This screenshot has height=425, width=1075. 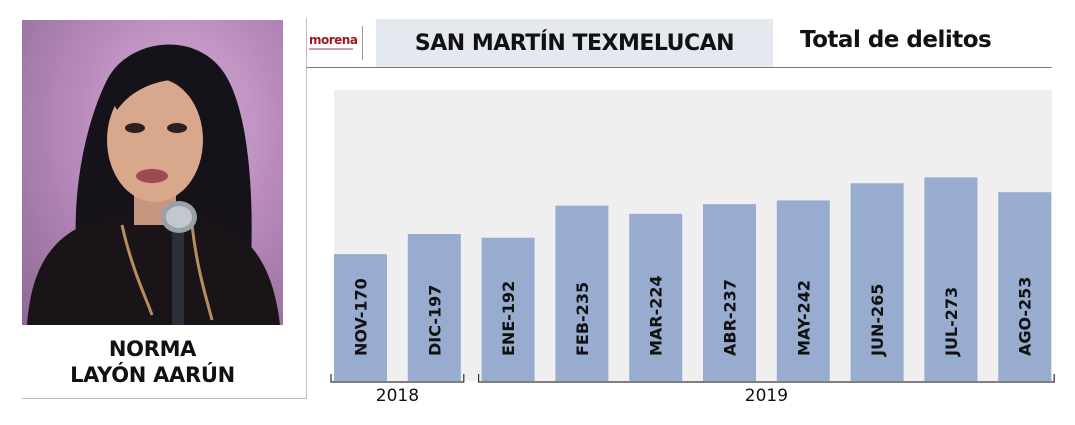 I want to click on bar-jun, so click(x=877, y=282).